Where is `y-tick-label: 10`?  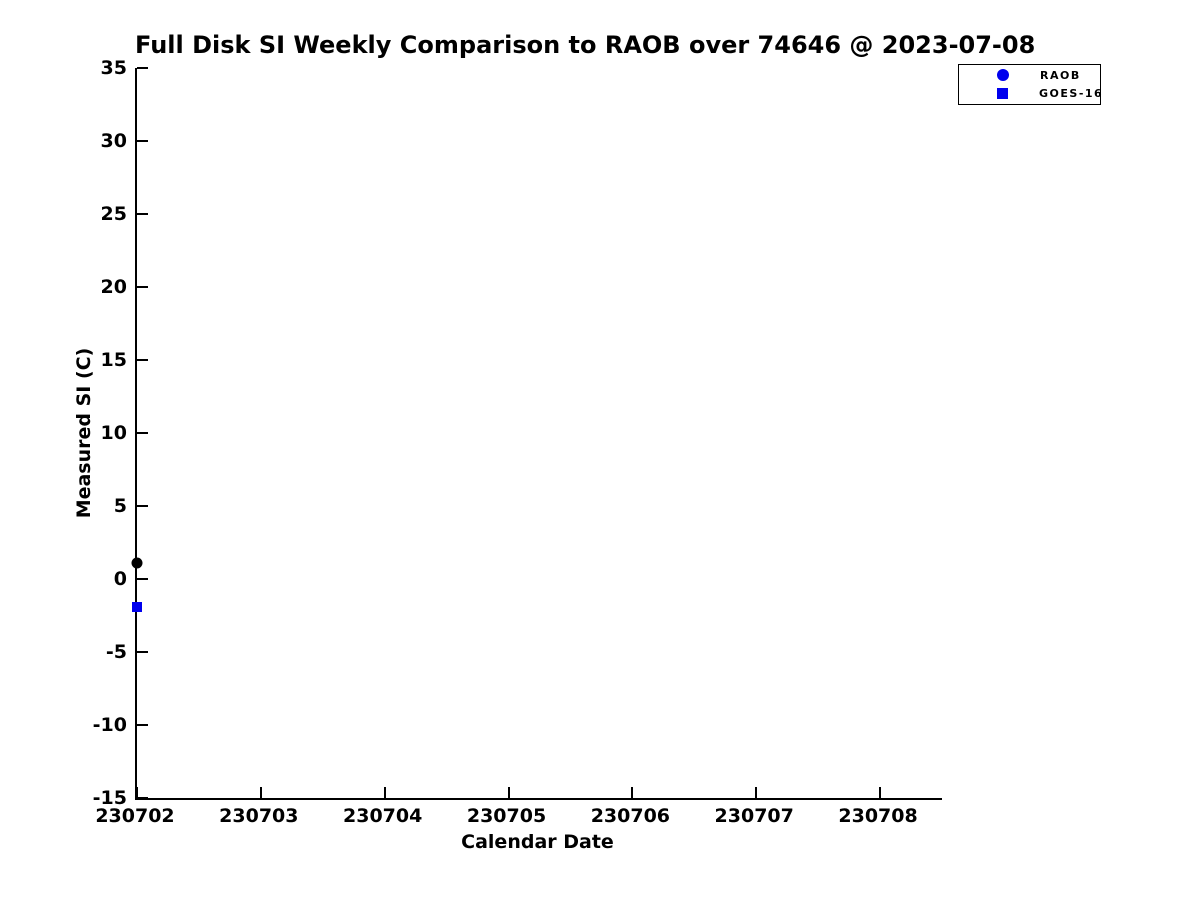
y-tick-label: 10 is located at coordinates (113, 433).